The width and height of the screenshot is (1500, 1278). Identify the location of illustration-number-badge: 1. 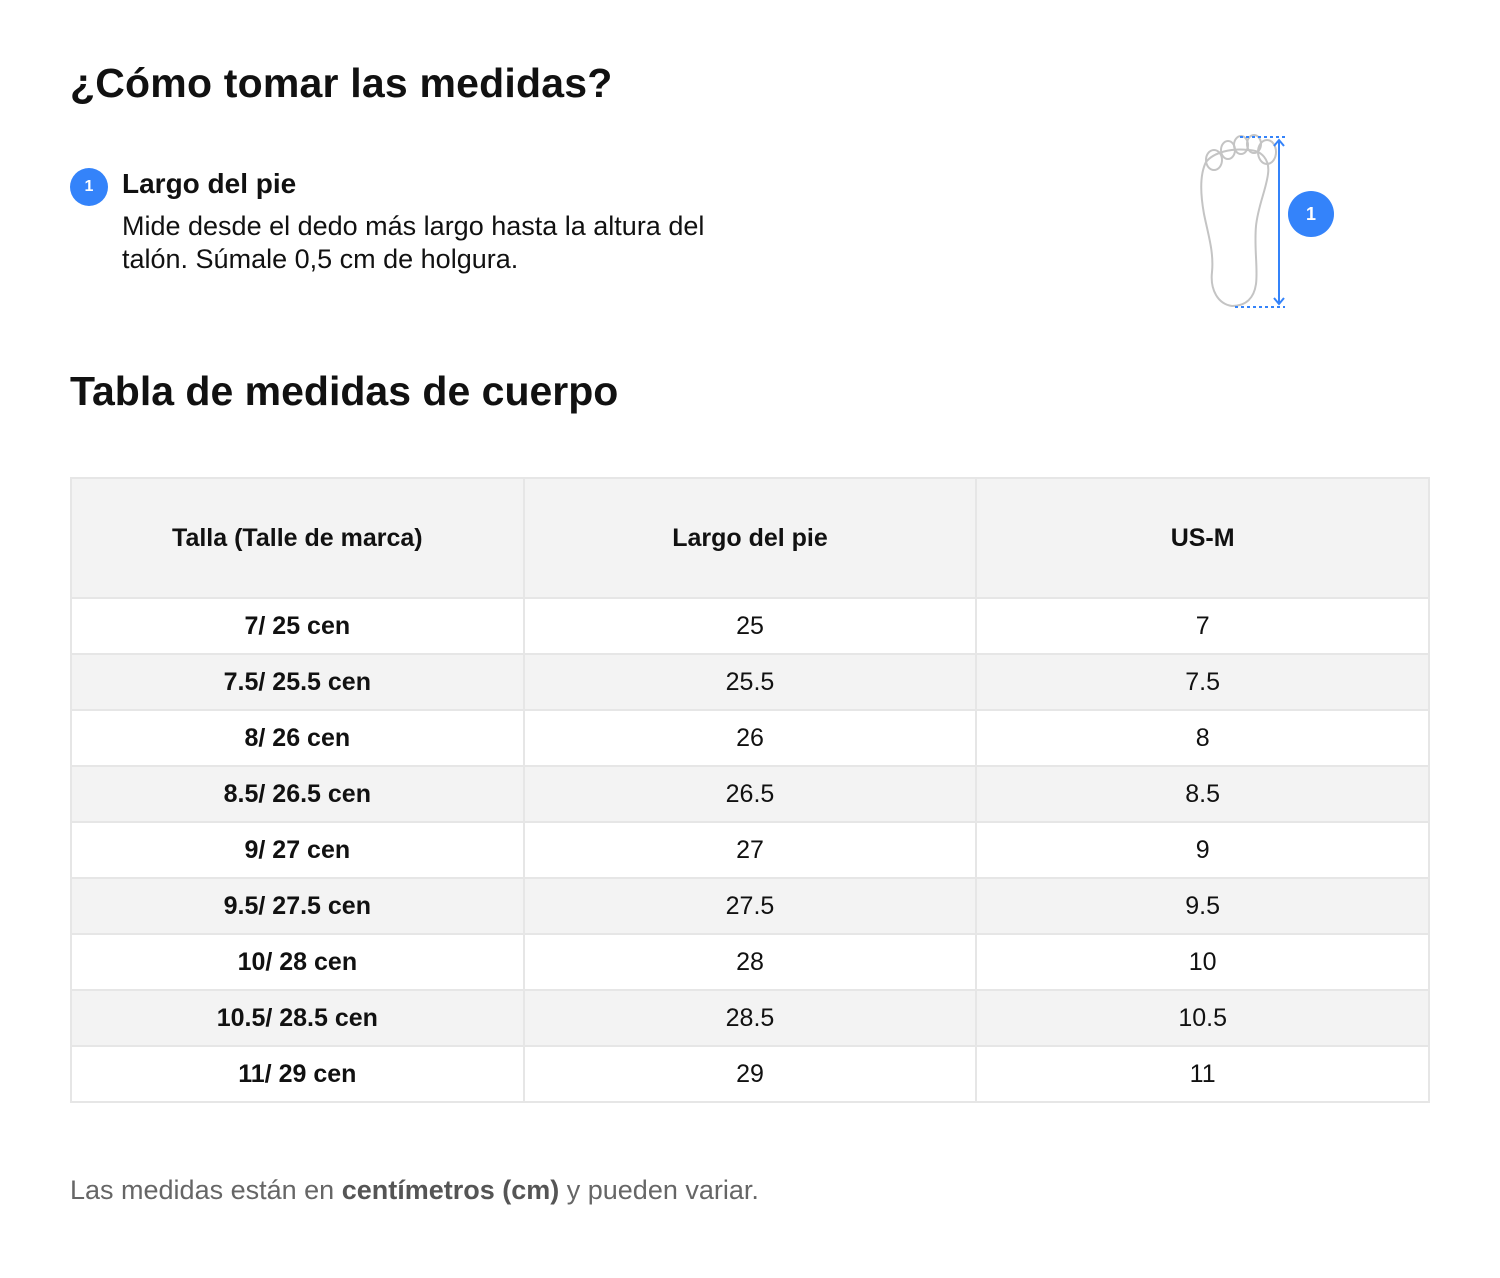
(1311, 214).